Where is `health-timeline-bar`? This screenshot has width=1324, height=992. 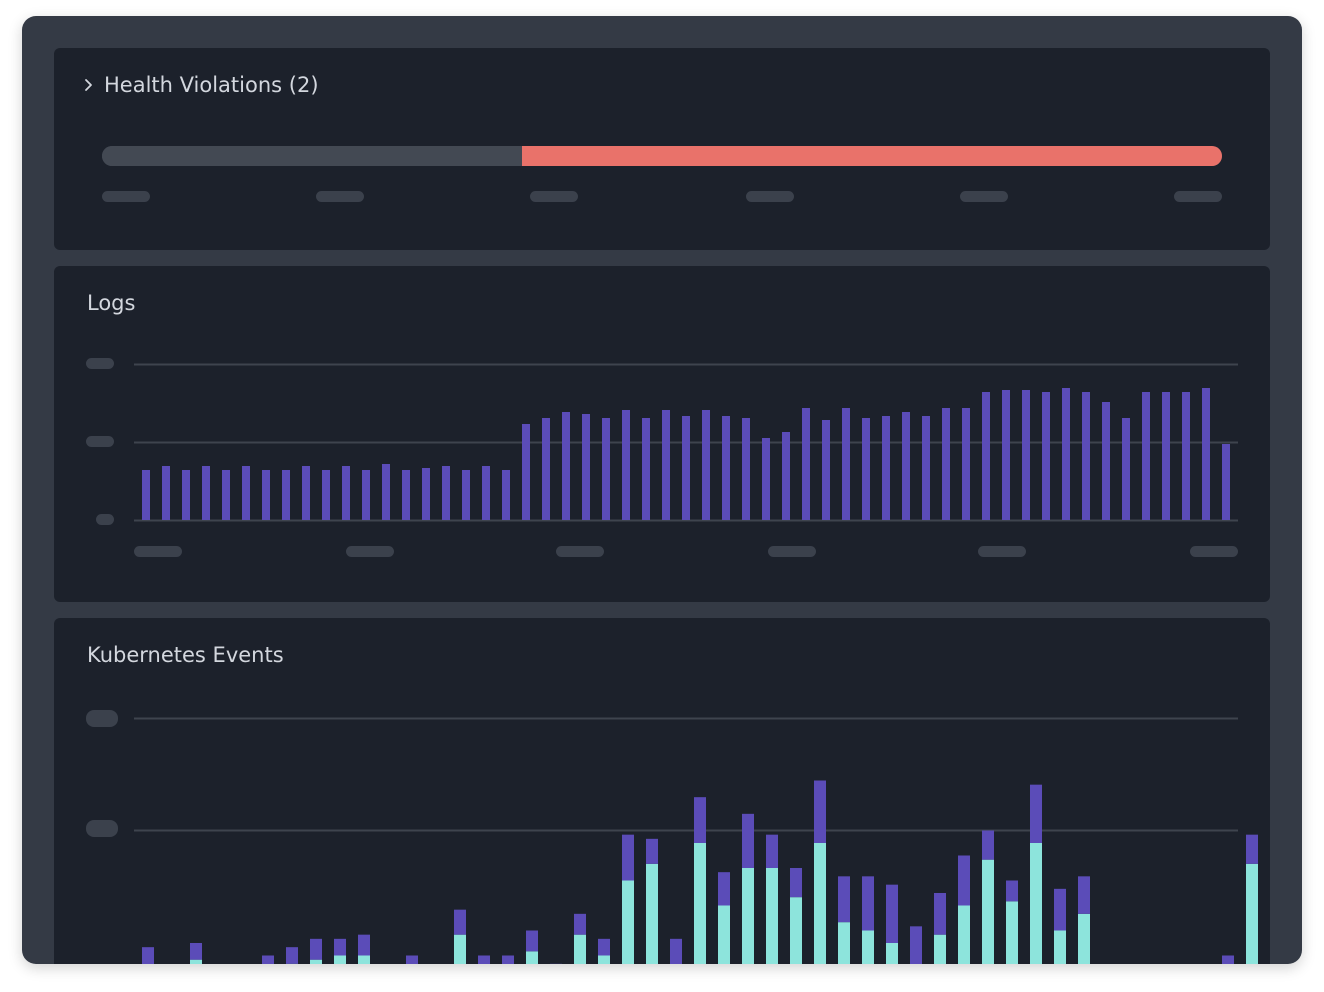
health-timeline-bar is located at coordinates (662, 156).